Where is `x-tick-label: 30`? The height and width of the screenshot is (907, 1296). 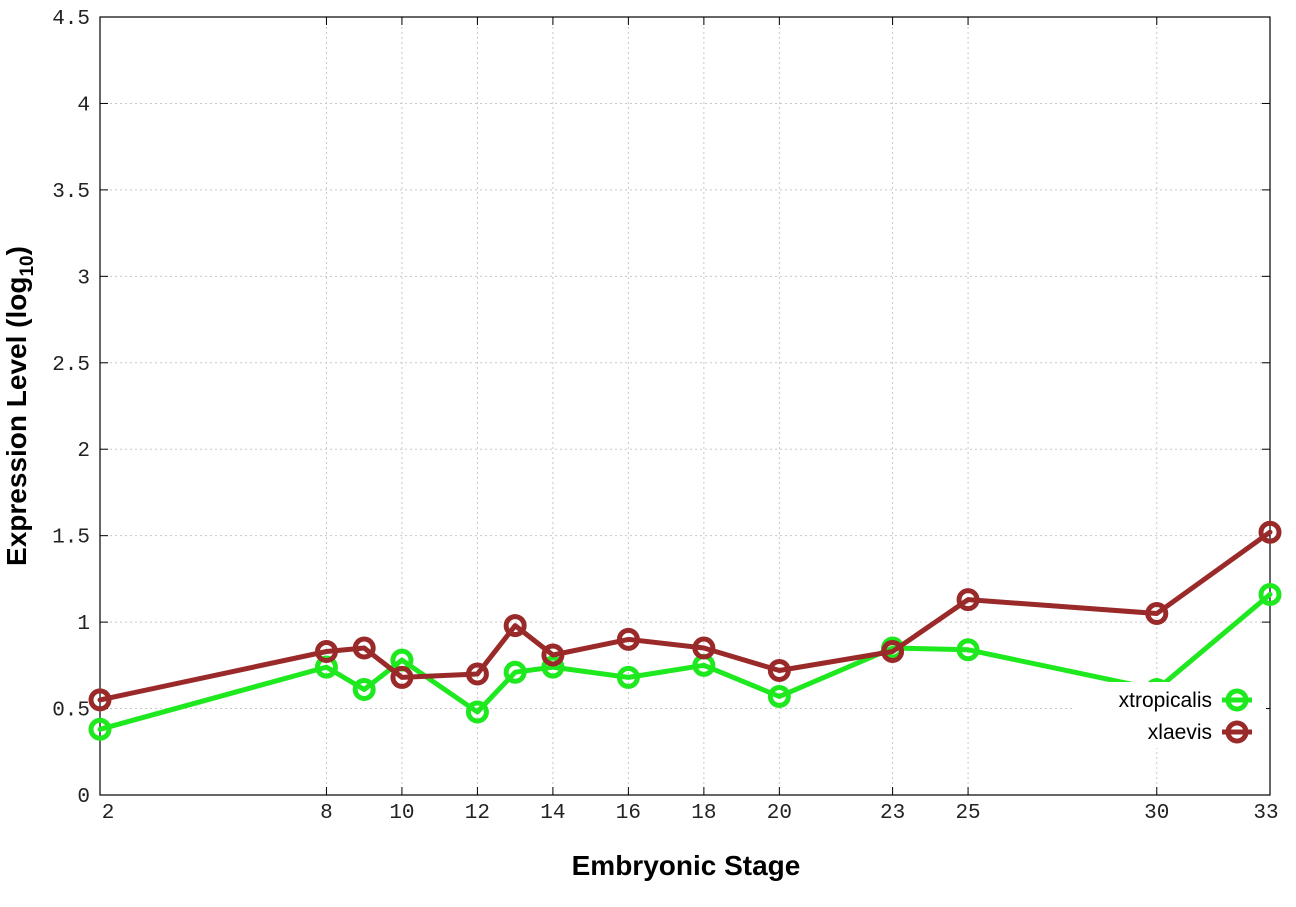 x-tick-label: 30 is located at coordinates (1156, 813).